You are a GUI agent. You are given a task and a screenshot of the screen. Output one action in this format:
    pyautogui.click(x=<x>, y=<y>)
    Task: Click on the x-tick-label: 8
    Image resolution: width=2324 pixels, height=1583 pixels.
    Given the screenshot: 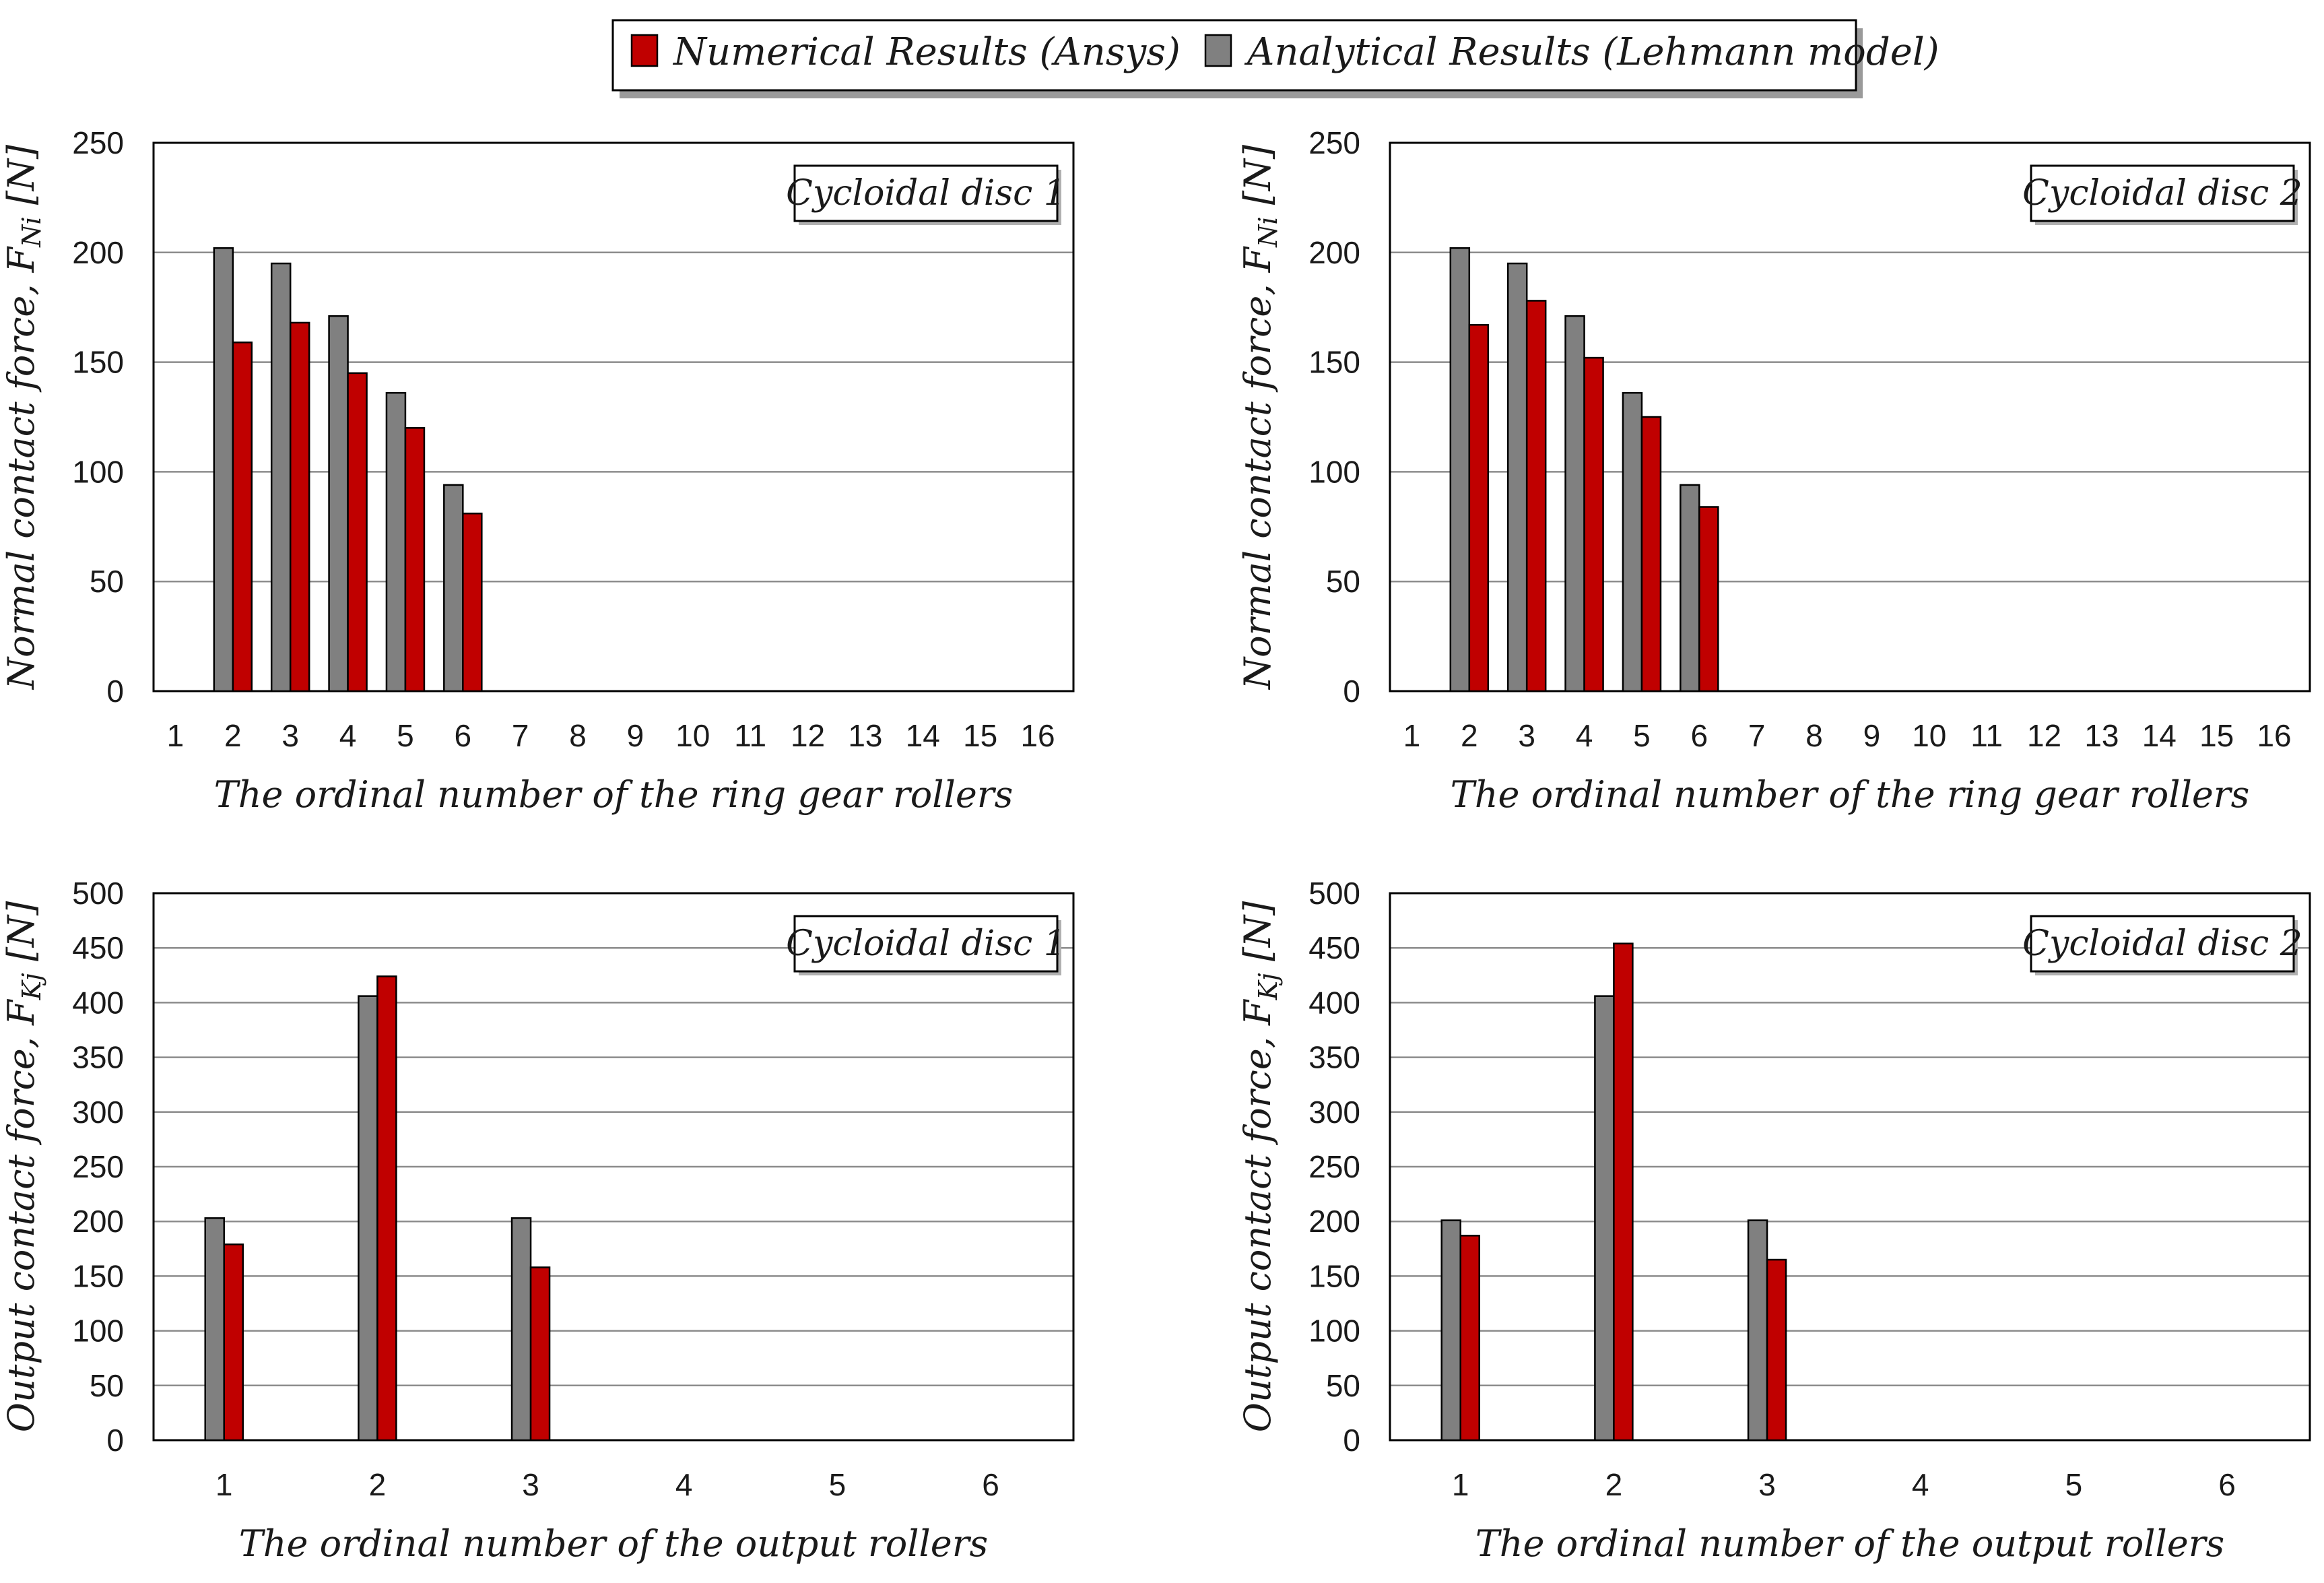 What is the action you would take?
    pyautogui.click(x=578, y=735)
    